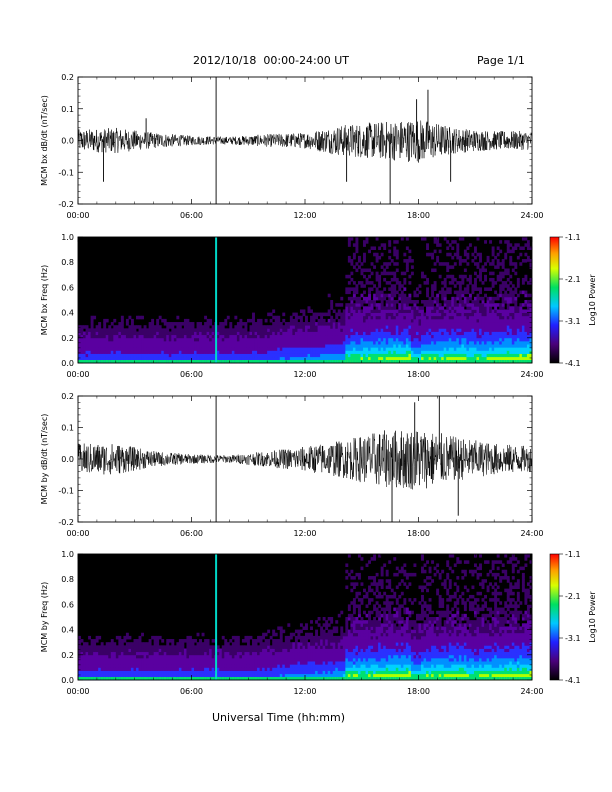 The image size is (612, 792). Describe the element at coordinates (531, 215) in the screenshot. I see `x-tick-label: 24:00` at that location.